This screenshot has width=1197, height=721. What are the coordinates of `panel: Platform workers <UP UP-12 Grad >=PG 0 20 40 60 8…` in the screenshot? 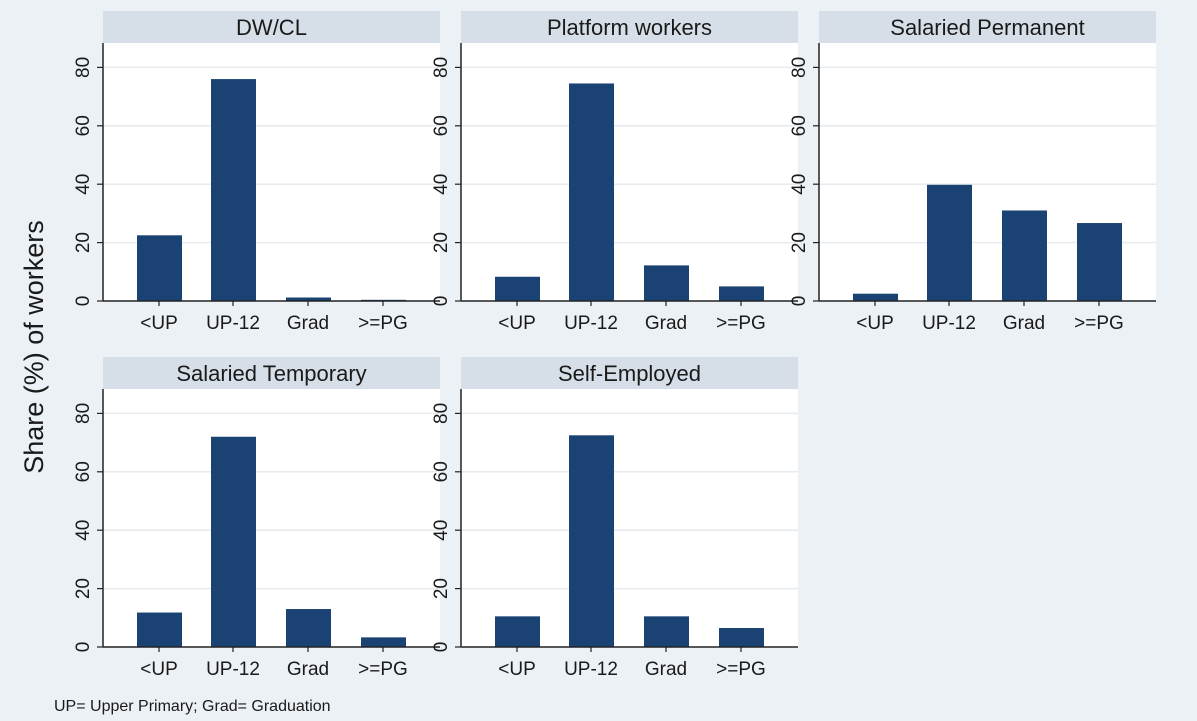 It's located at (614, 172).